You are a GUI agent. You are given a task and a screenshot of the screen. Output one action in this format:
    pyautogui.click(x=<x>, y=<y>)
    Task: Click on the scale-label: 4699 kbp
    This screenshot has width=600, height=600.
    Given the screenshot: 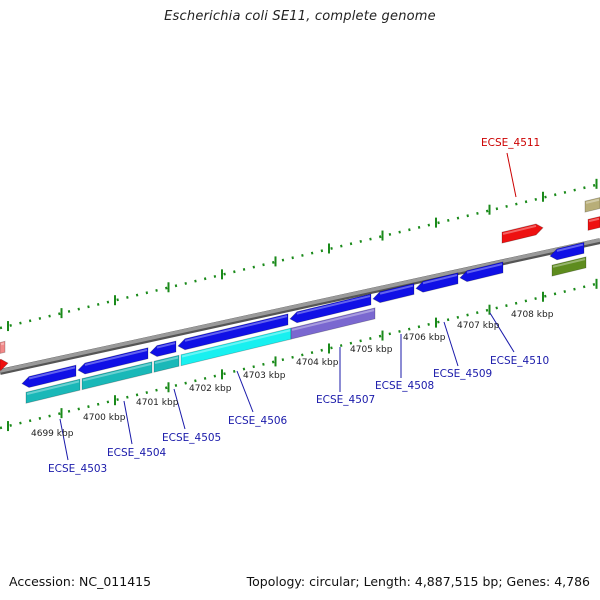 What is the action you would take?
    pyautogui.click(x=52, y=434)
    